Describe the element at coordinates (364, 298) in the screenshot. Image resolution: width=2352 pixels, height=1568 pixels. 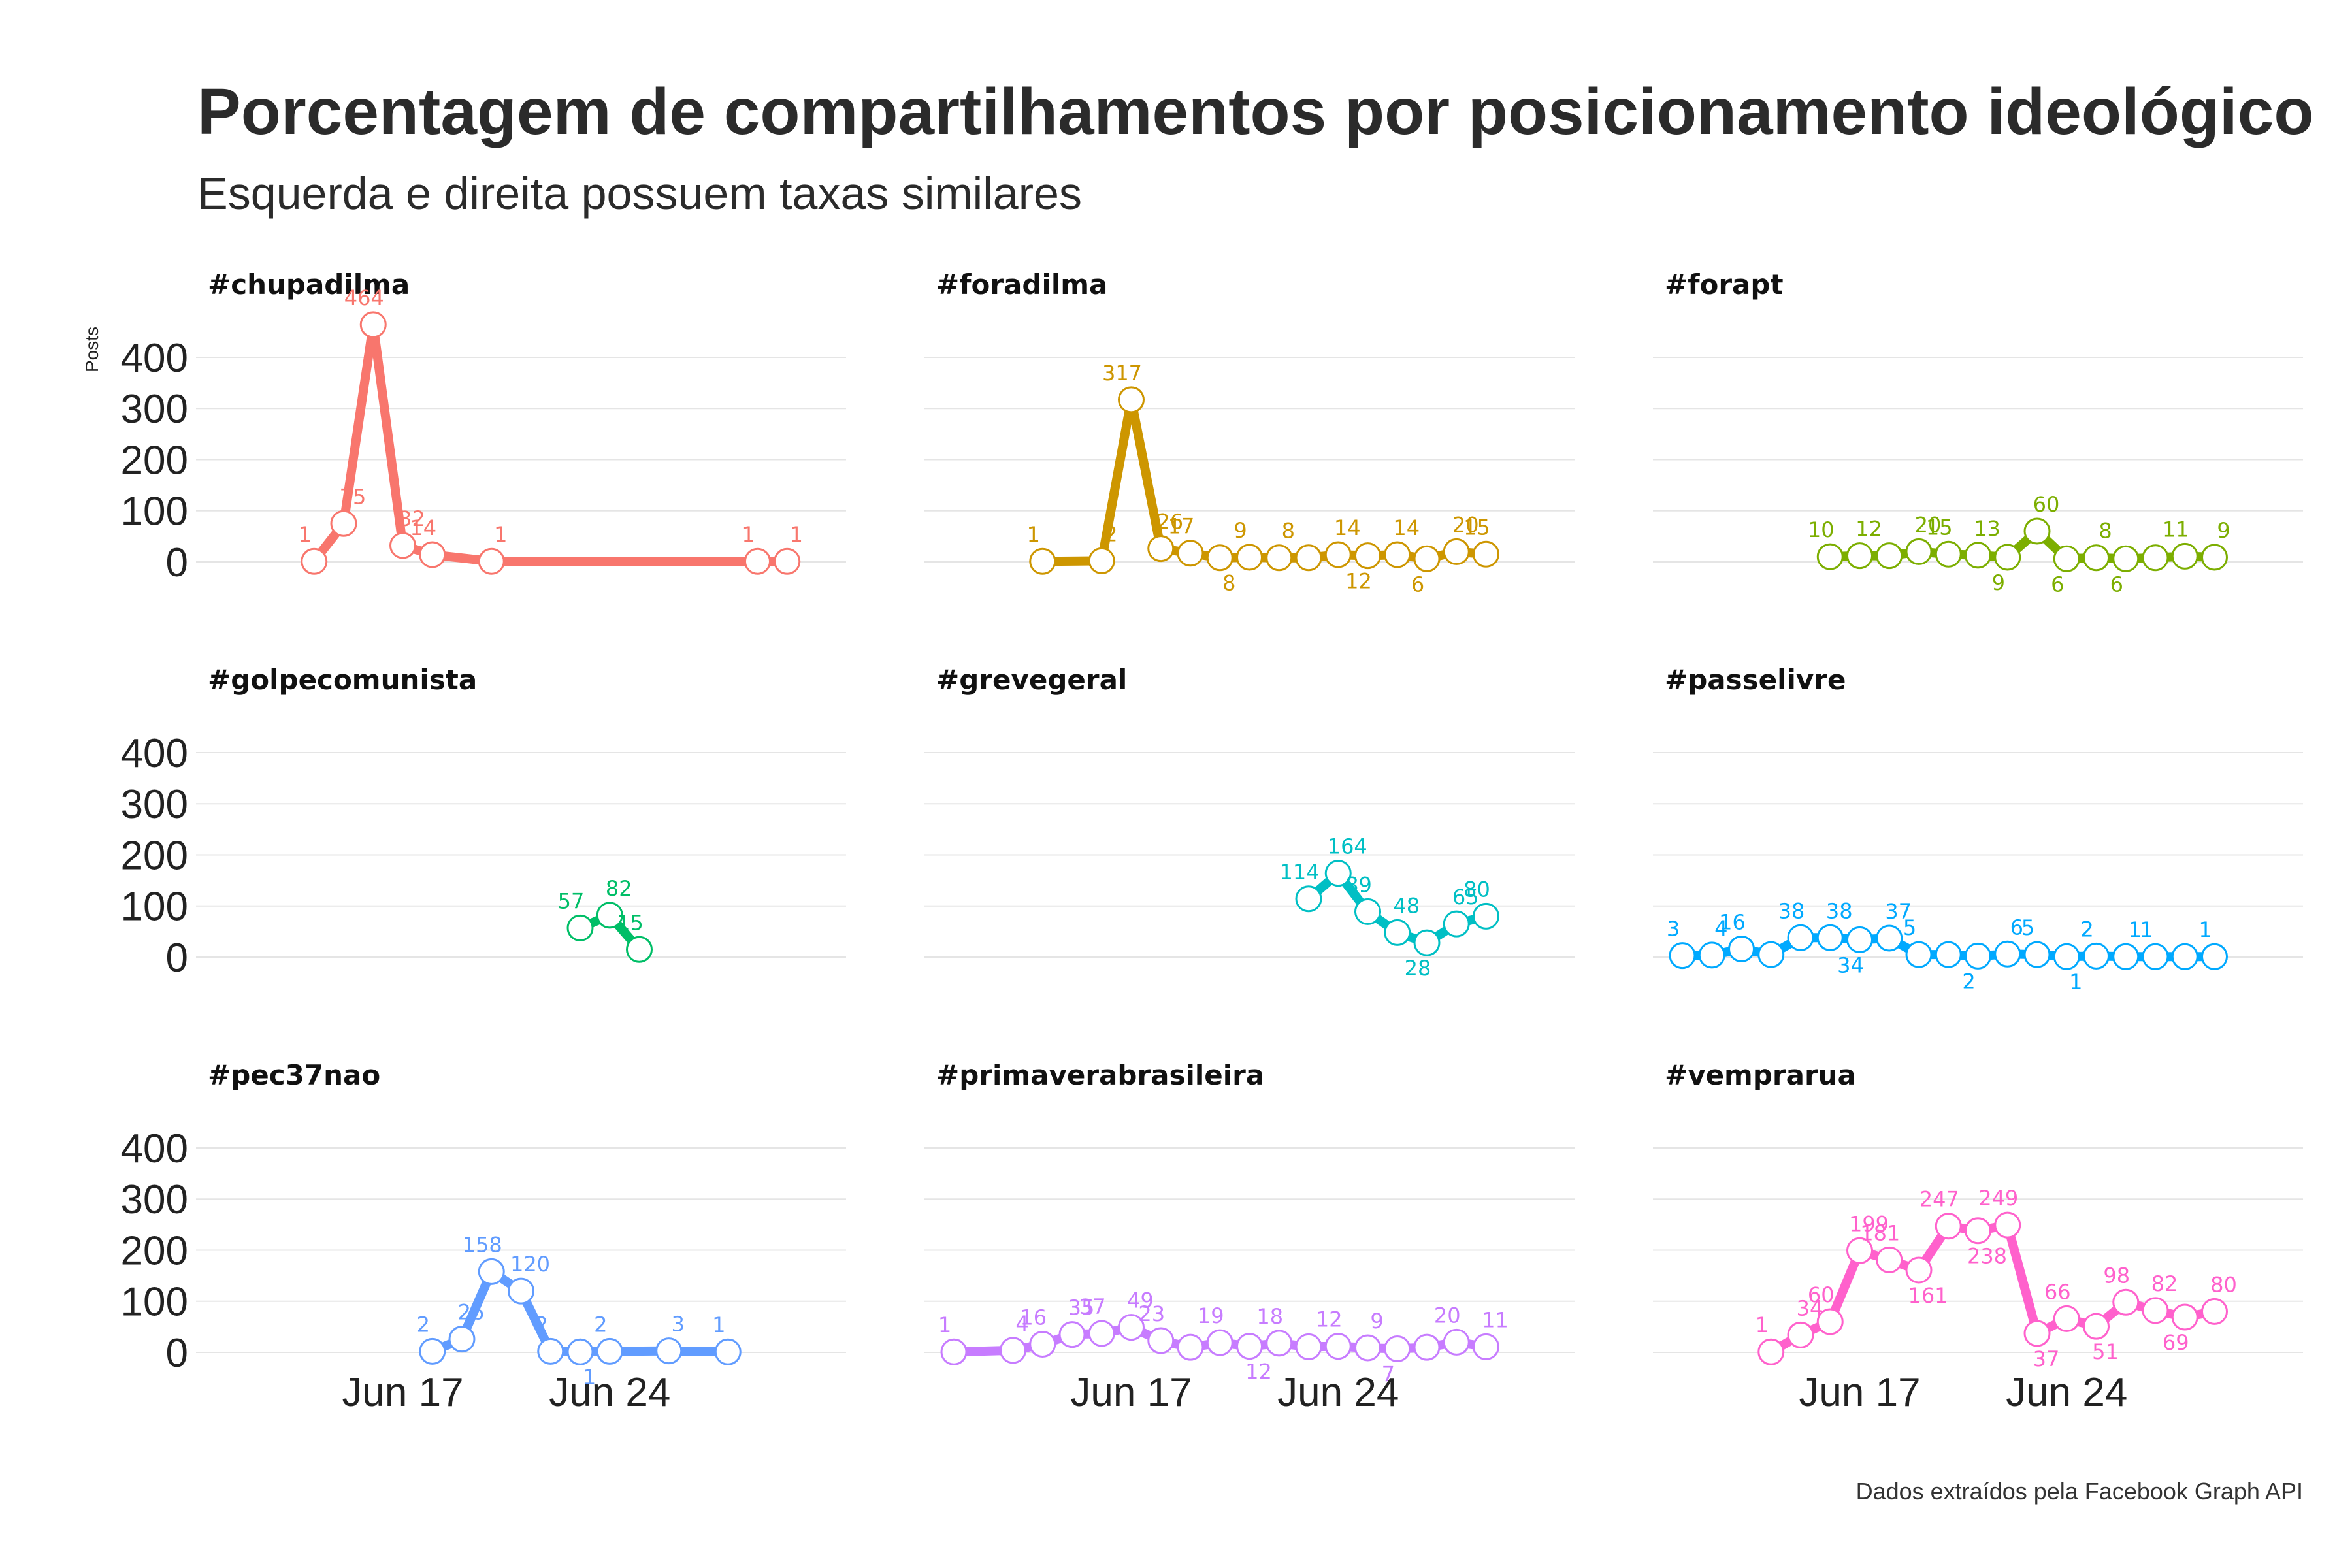
I see `data-label: 464` at that location.